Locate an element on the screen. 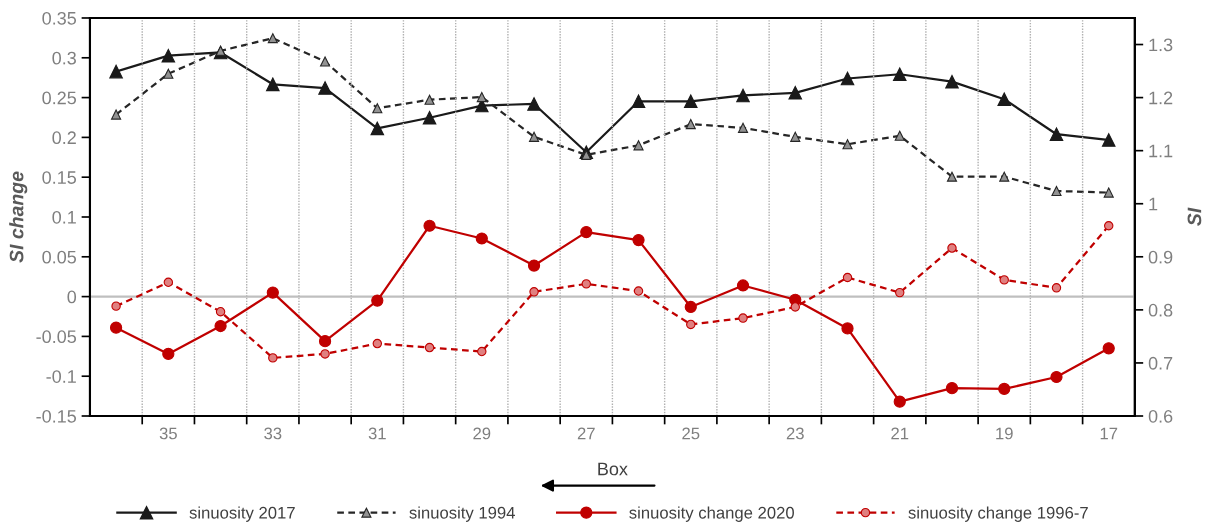 The width and height of the screenshot is (1206, 529). y2-tick-label: 1 is located at coordinates (1153, 204).